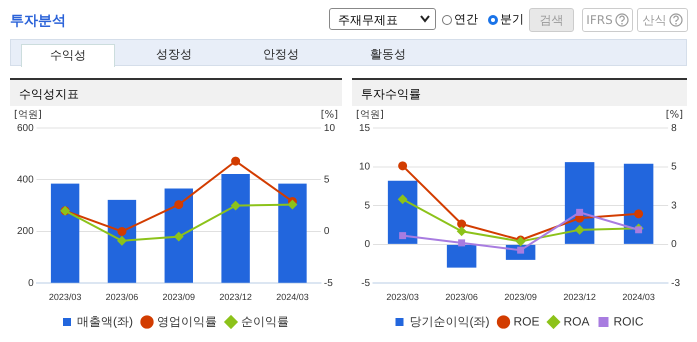 Image resolution: width=697 pixels, height=342 pixels. Describe the element at coordinates (599, 20) in the screenshot. I see `text: IFRS` at that location.